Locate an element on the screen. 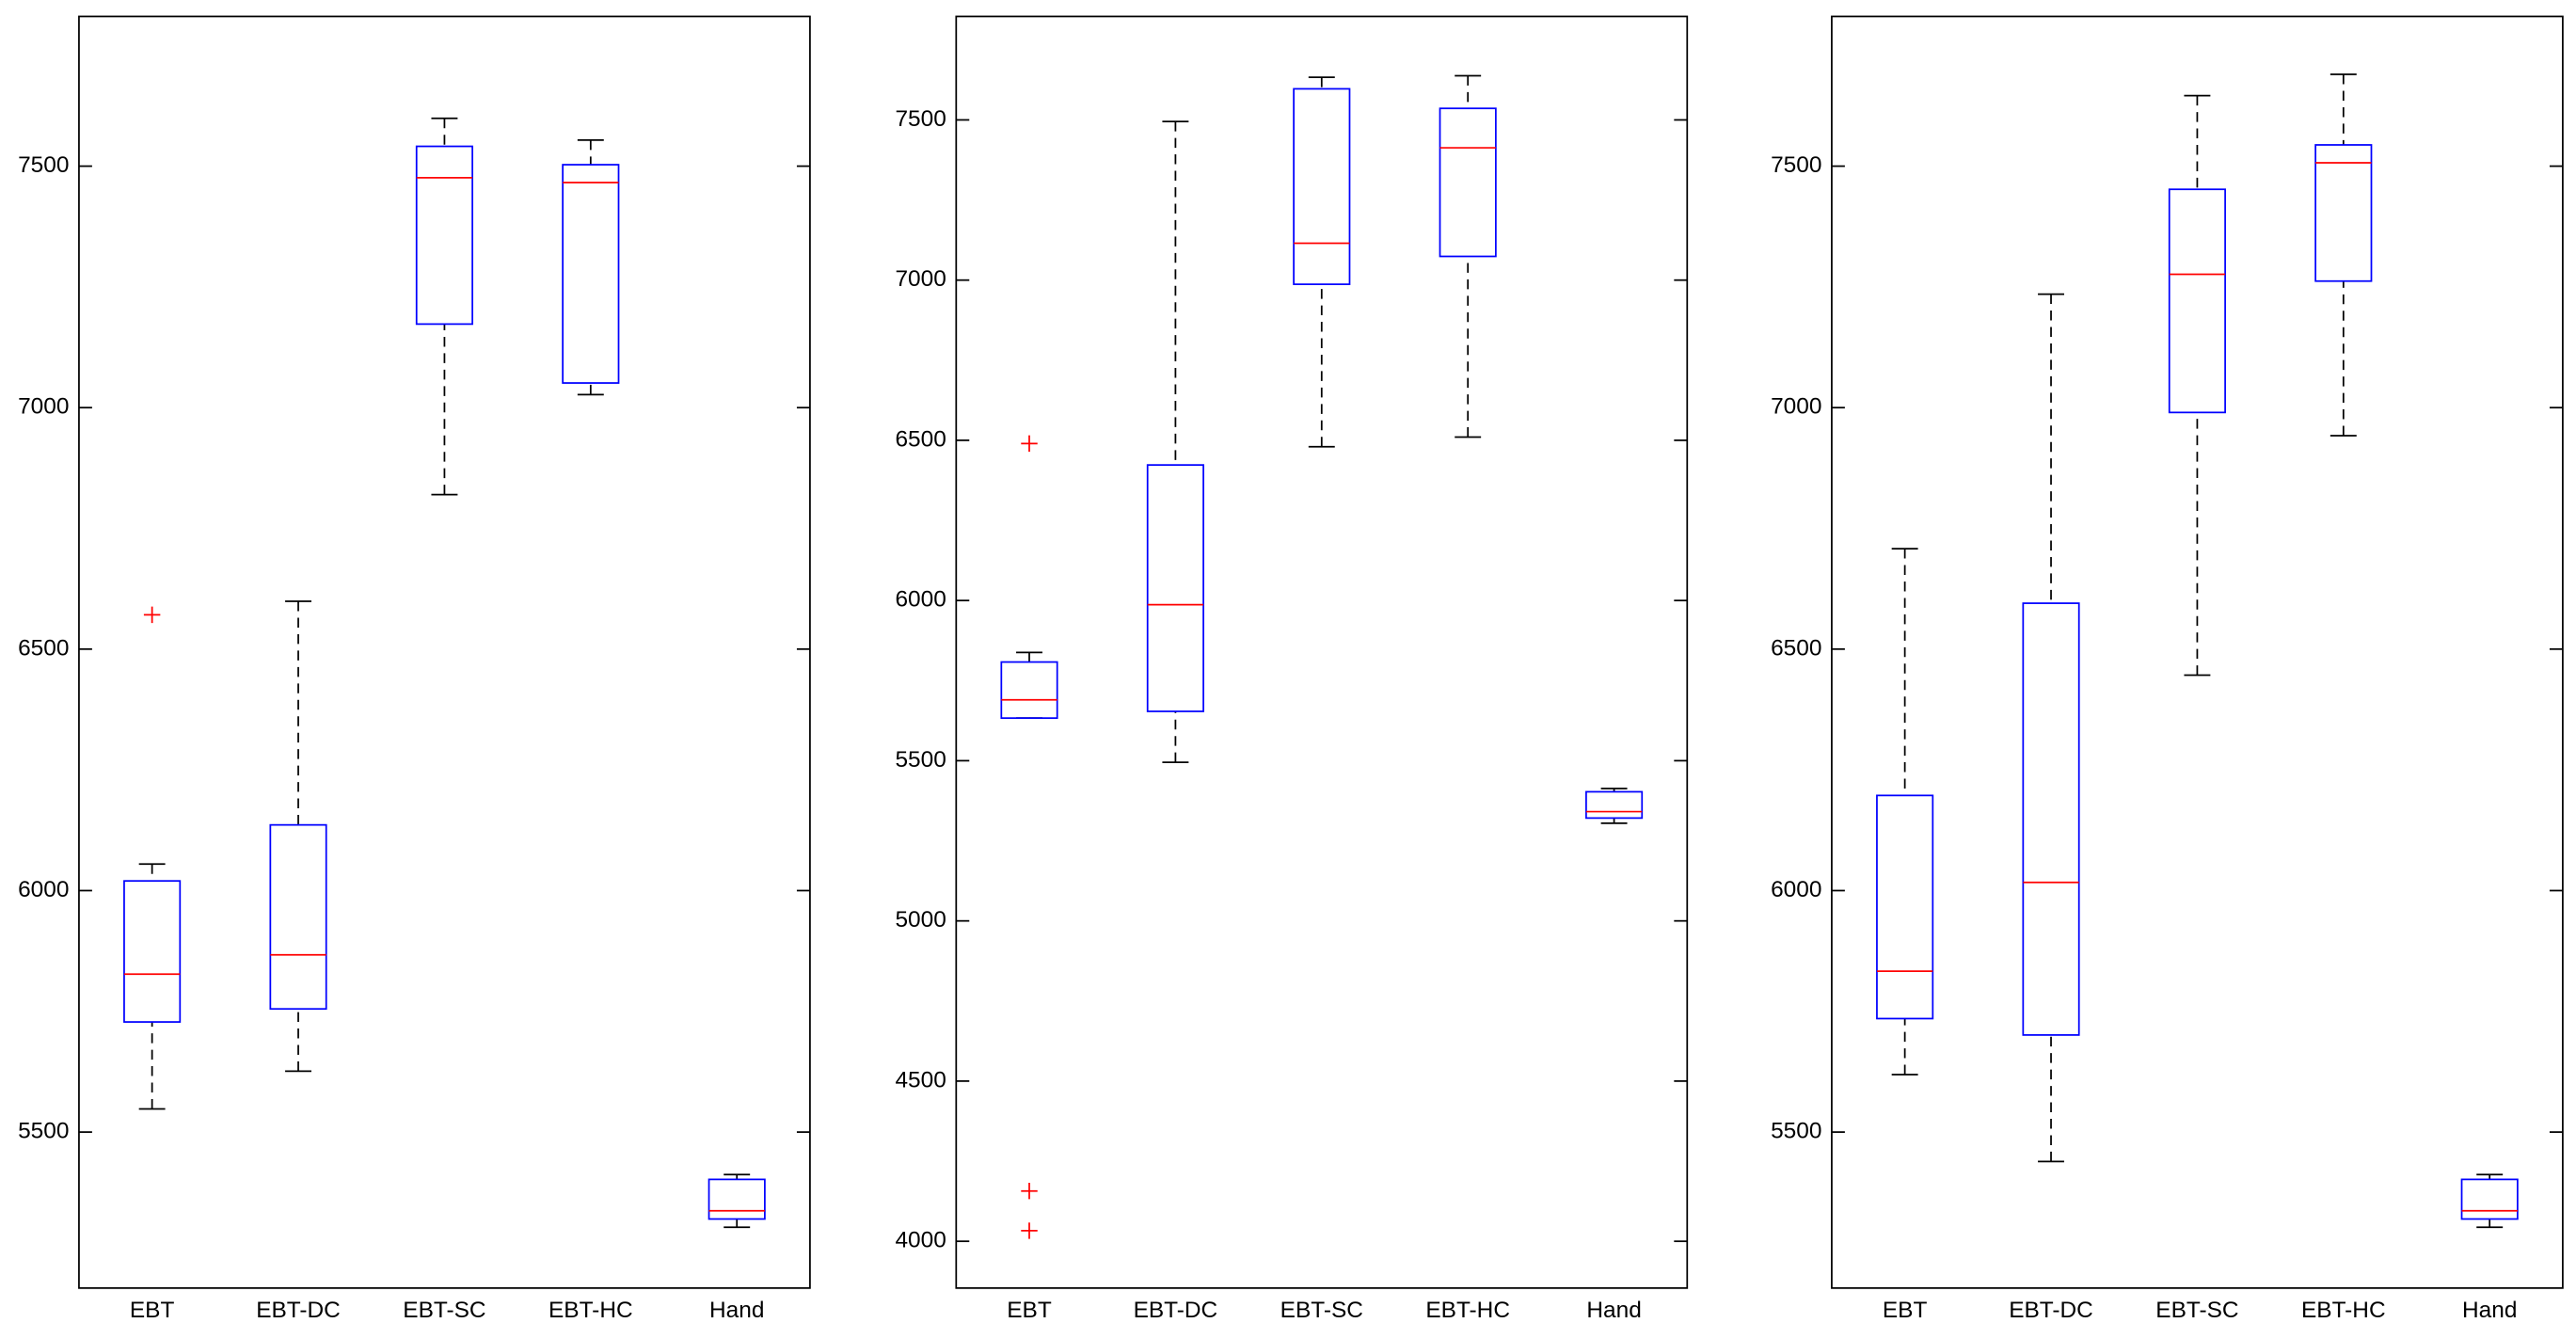  y-tick-label: 4500 is located at coordinates (921, 1079).